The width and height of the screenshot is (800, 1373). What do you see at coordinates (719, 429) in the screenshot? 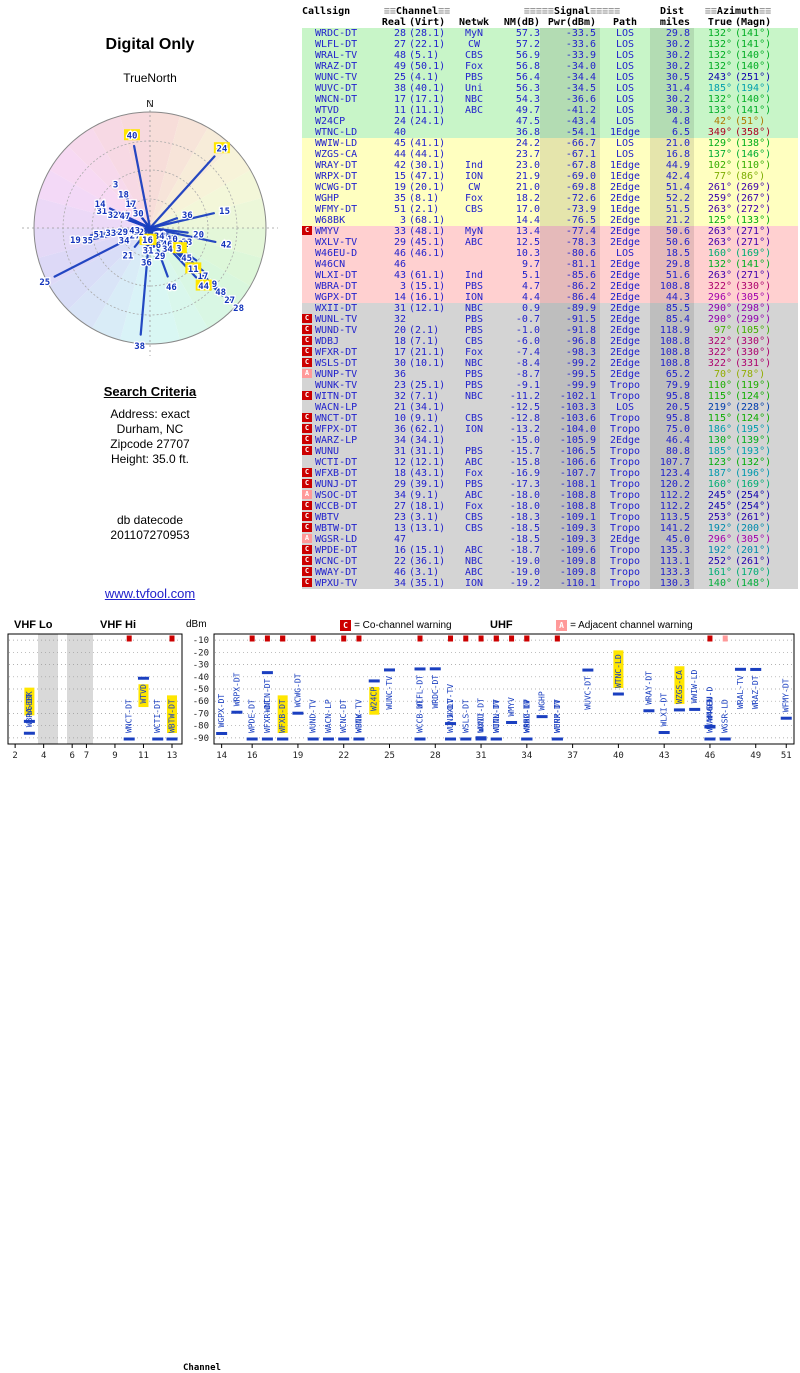
I see `cell-azimuth-true: 186°` at bounding box center [719, 429].